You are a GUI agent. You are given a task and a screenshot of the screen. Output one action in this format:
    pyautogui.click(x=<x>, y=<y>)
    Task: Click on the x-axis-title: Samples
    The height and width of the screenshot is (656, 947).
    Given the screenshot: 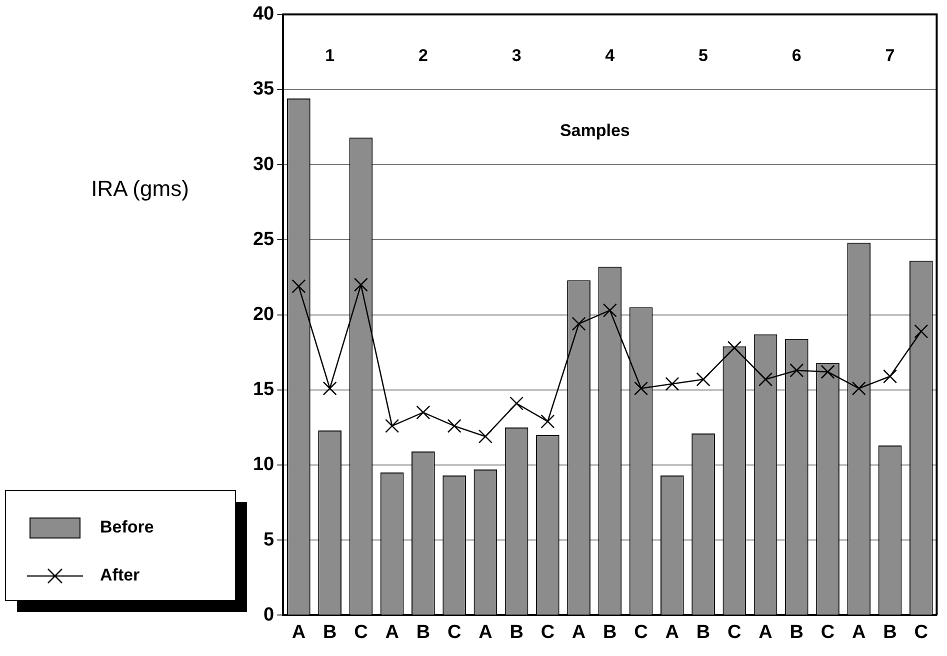 What is the action you would take?
    pyautogui.click(x=595, y=130)
    